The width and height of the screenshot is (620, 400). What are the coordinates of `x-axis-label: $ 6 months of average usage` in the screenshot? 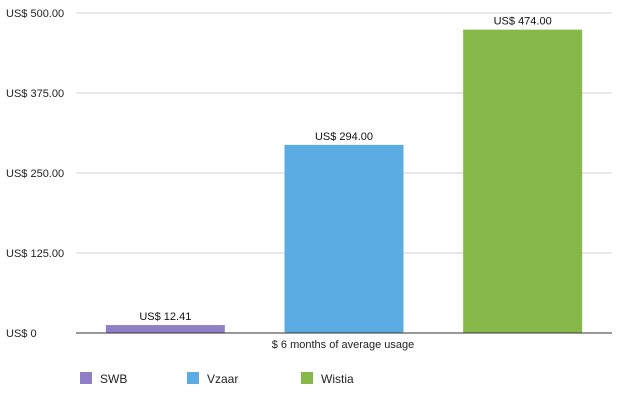 It's located at (343, 345).